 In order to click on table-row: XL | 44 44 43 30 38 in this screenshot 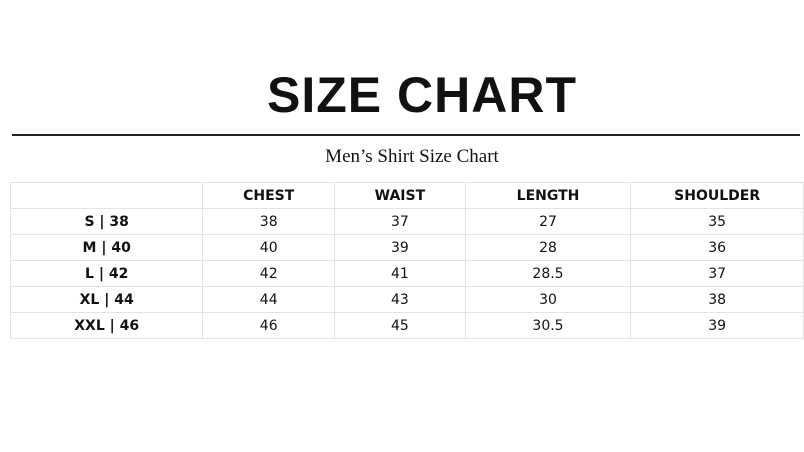, I will do `click(406, 299)`.